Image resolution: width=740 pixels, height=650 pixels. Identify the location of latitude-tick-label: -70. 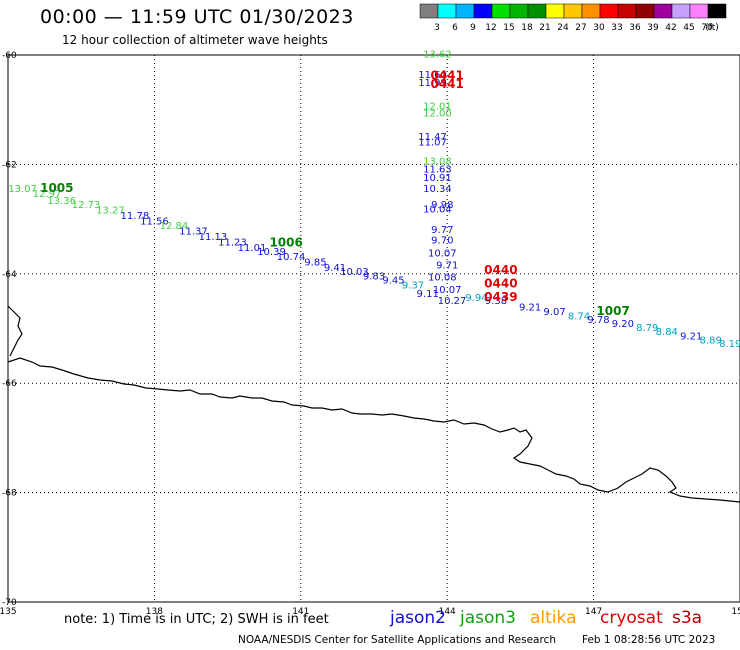
(9, 603).